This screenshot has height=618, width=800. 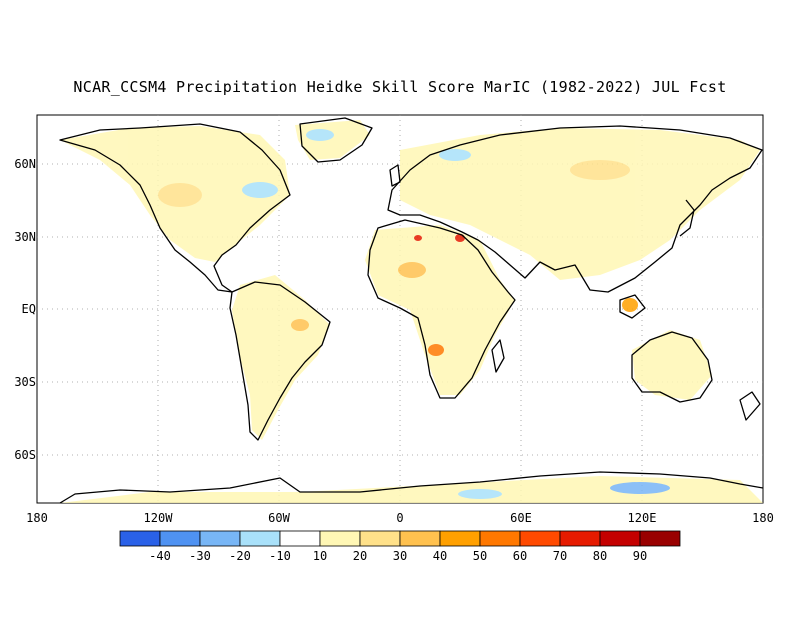 I want to click on patch-arctic-blue, so click(x=320, y=135).